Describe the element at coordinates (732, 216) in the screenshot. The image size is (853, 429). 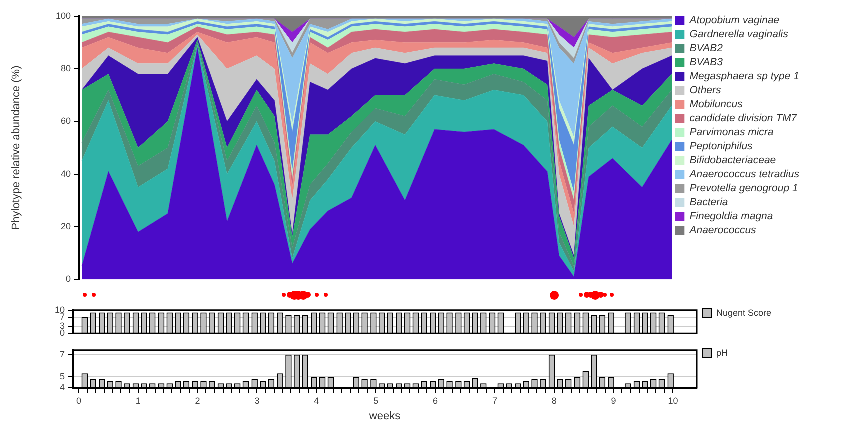
I see `legend-label: Finegoldia magna` at that location.